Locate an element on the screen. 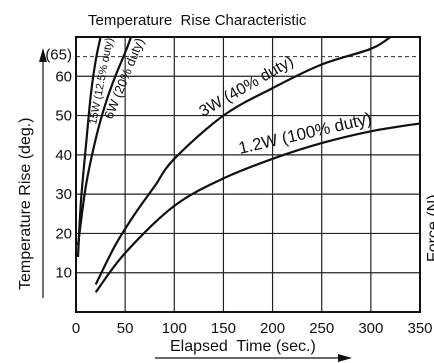 This screenshot has height=363, width=434. y-tick-label: 60 is located at coordinates (63, 76).